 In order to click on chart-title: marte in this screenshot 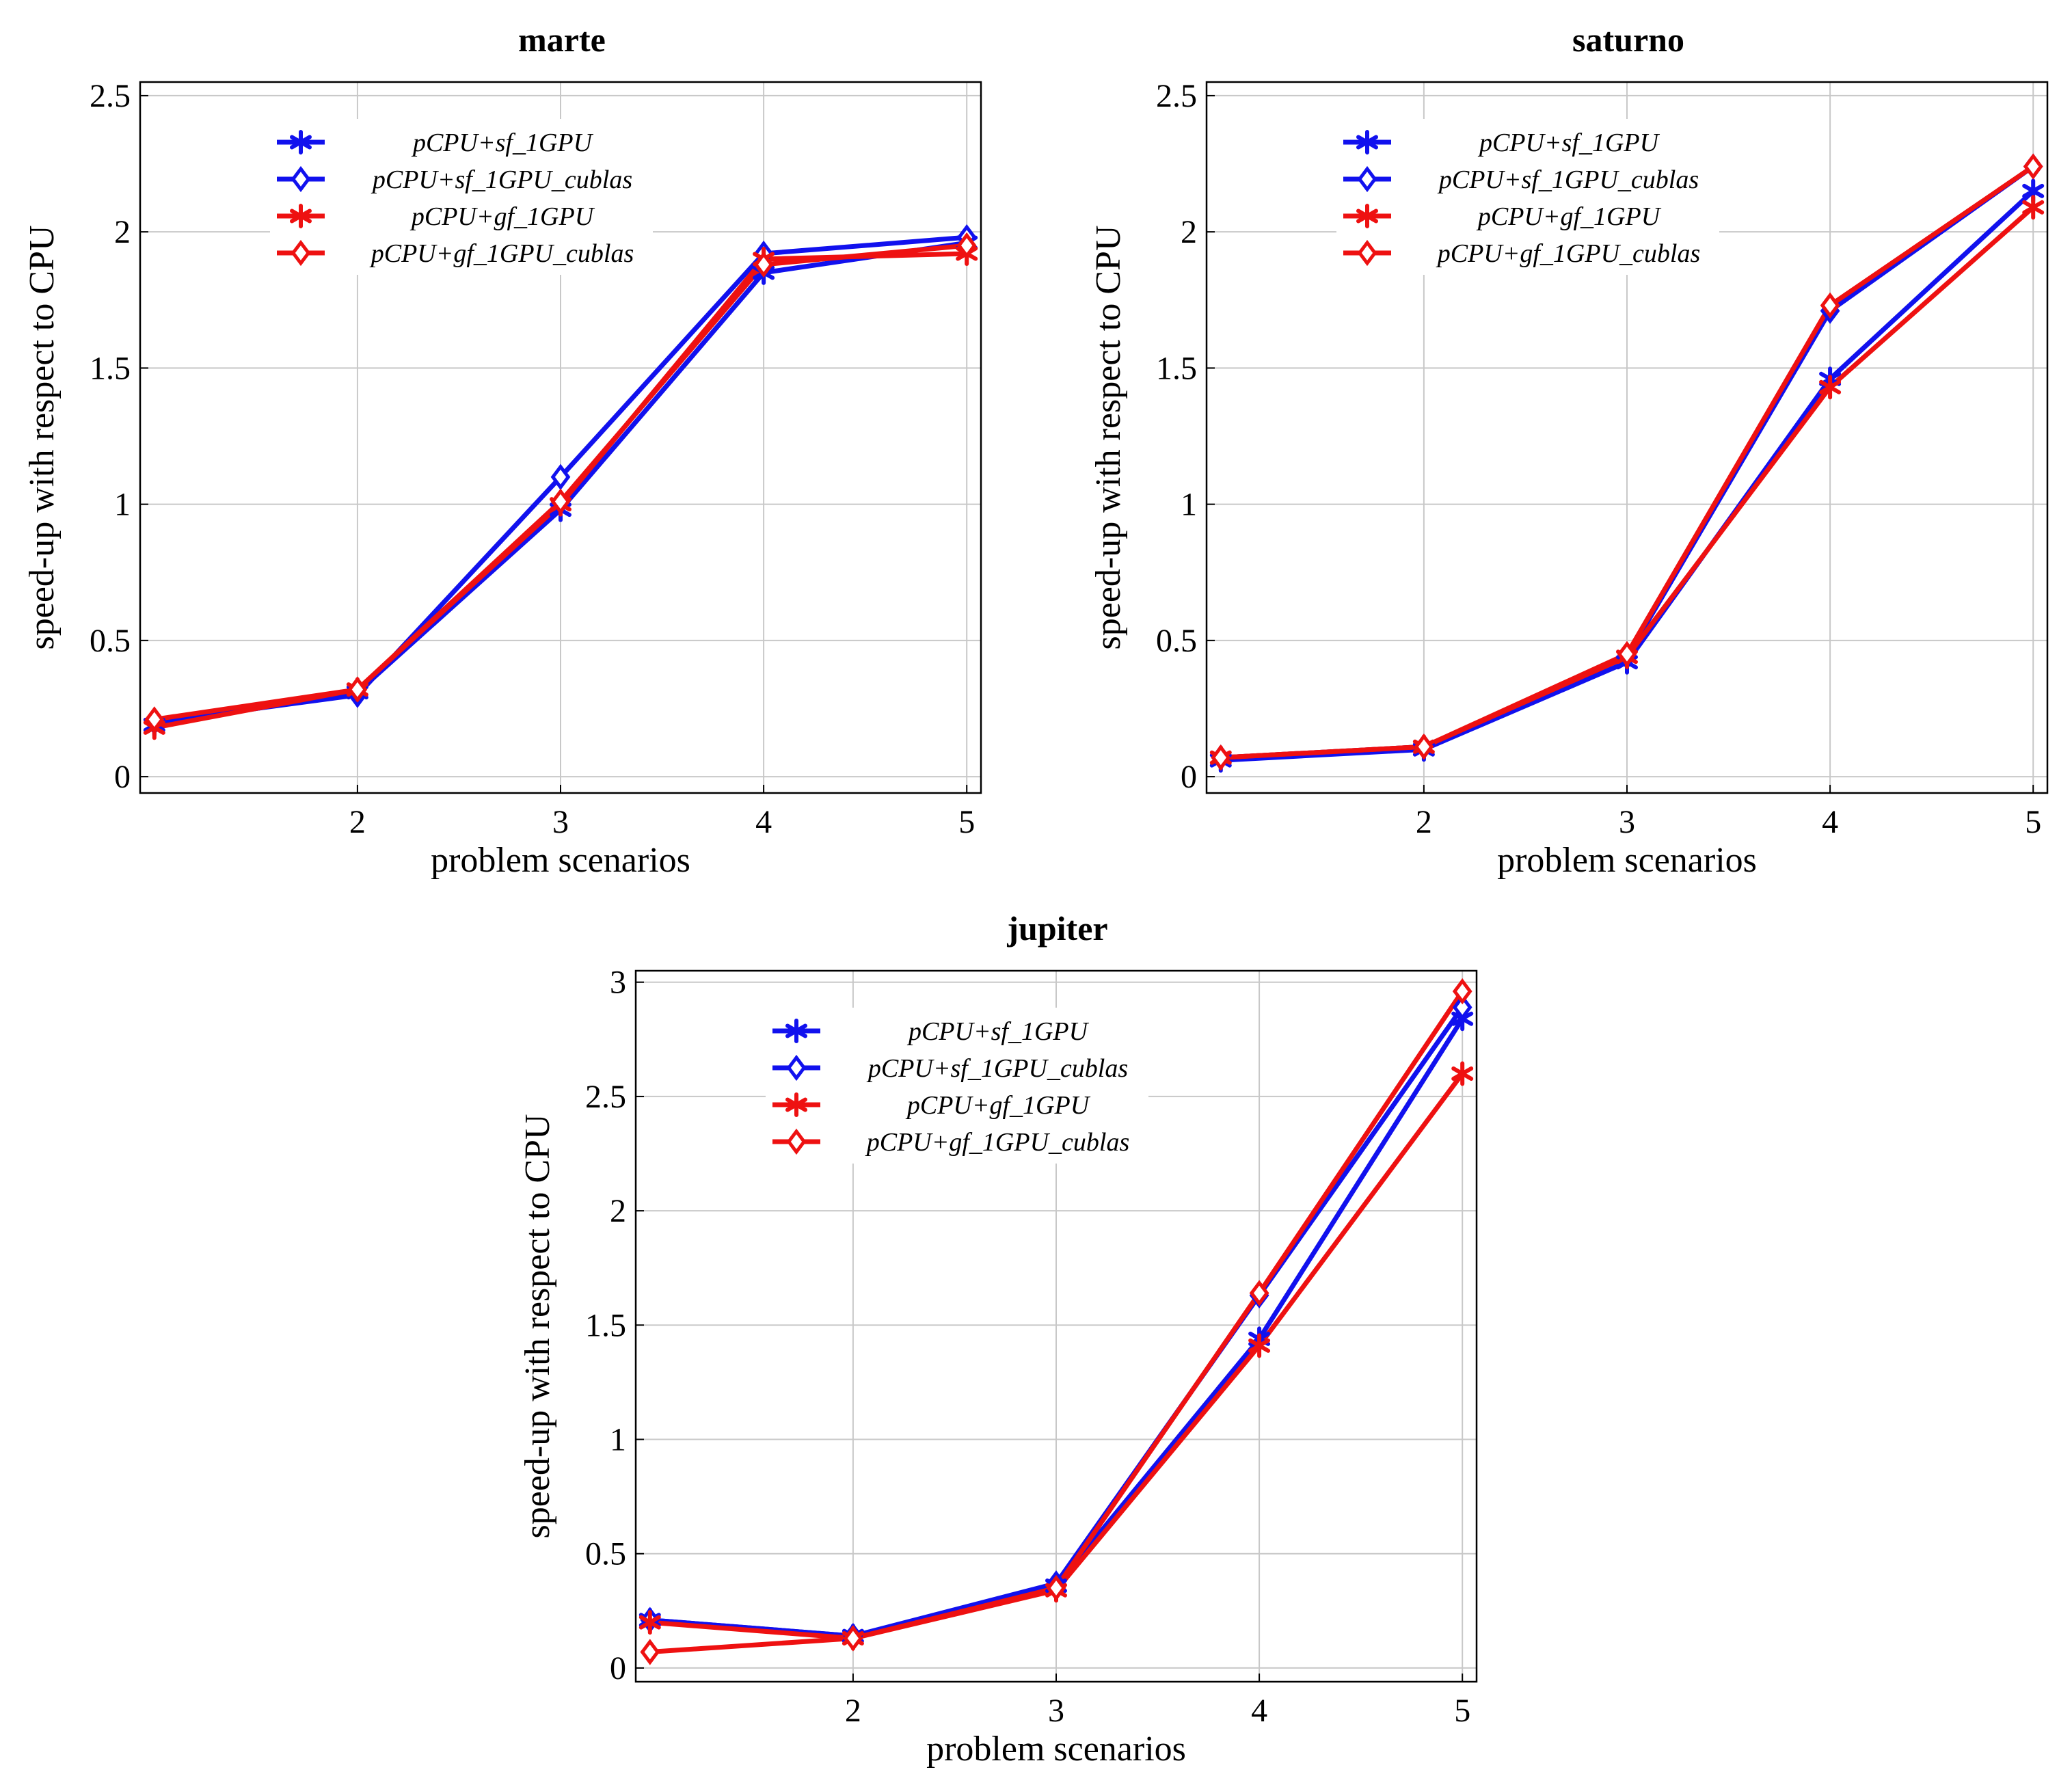, I will do `click(562, 40)`.